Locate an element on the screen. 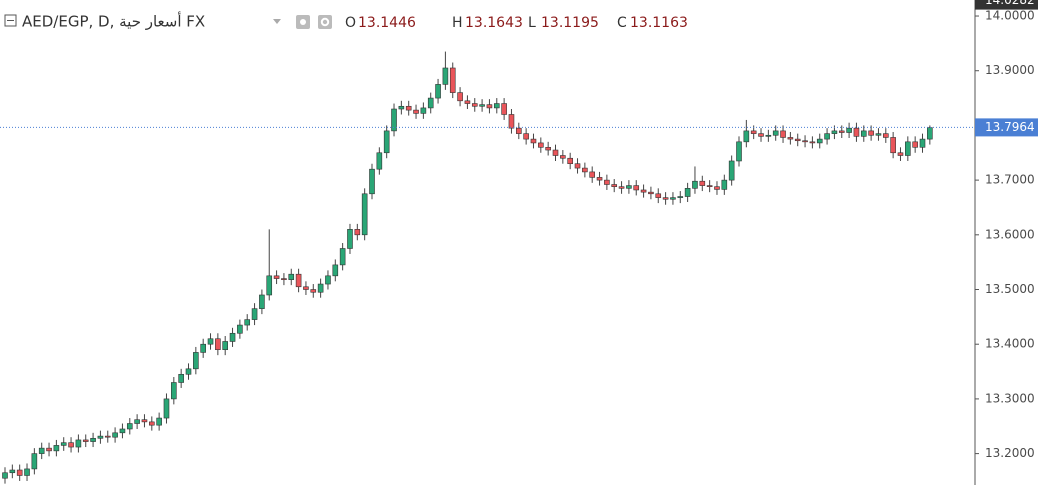 The image size is (1038, 485). dropdown-arrow is located at coordinates (277, 21).